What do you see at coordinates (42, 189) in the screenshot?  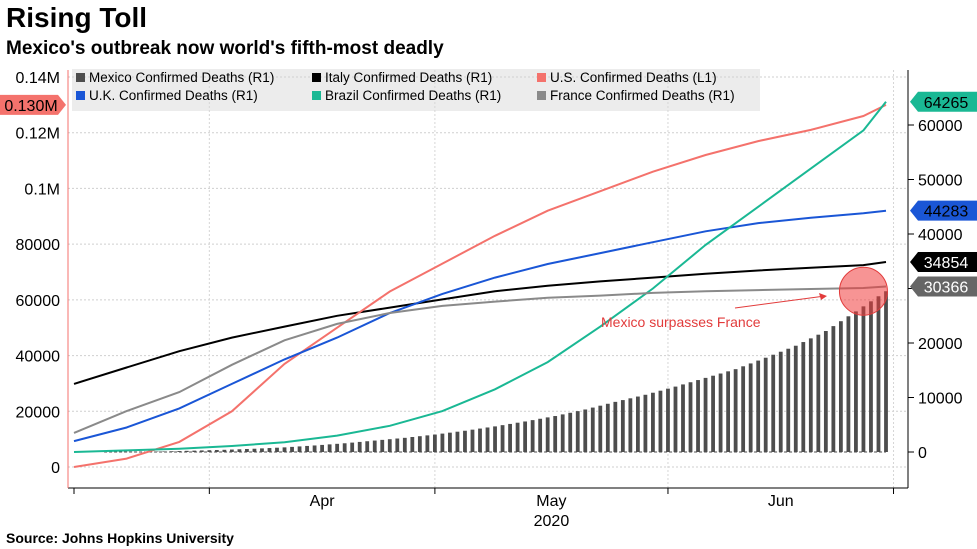 I see `left-tick-label: 0.1M` at bounding box center [42, 189].